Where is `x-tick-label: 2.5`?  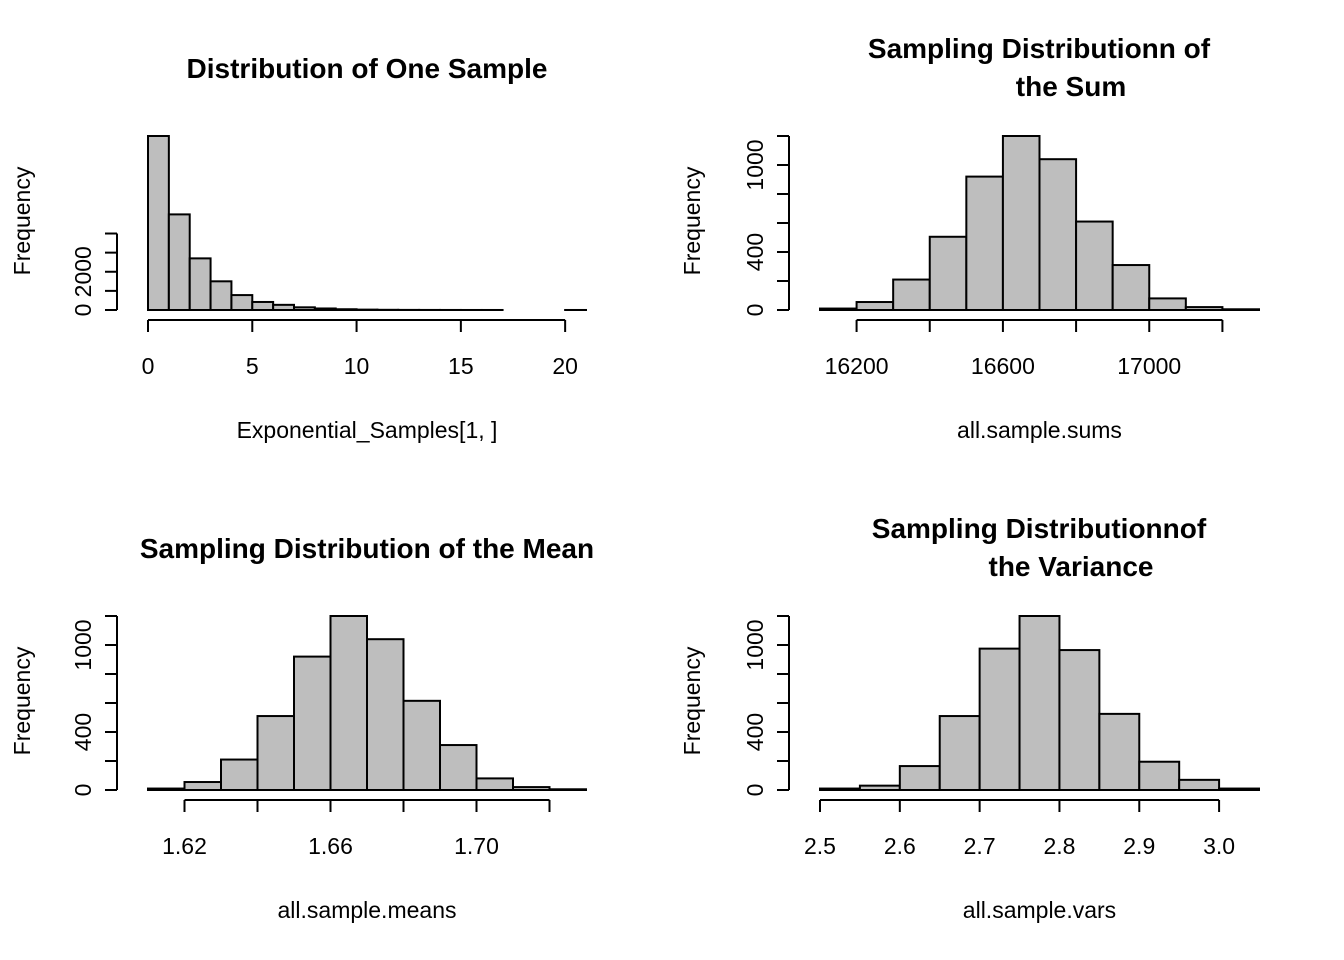
x-tick-label: 2.5 is located at coordinates (820, 846).